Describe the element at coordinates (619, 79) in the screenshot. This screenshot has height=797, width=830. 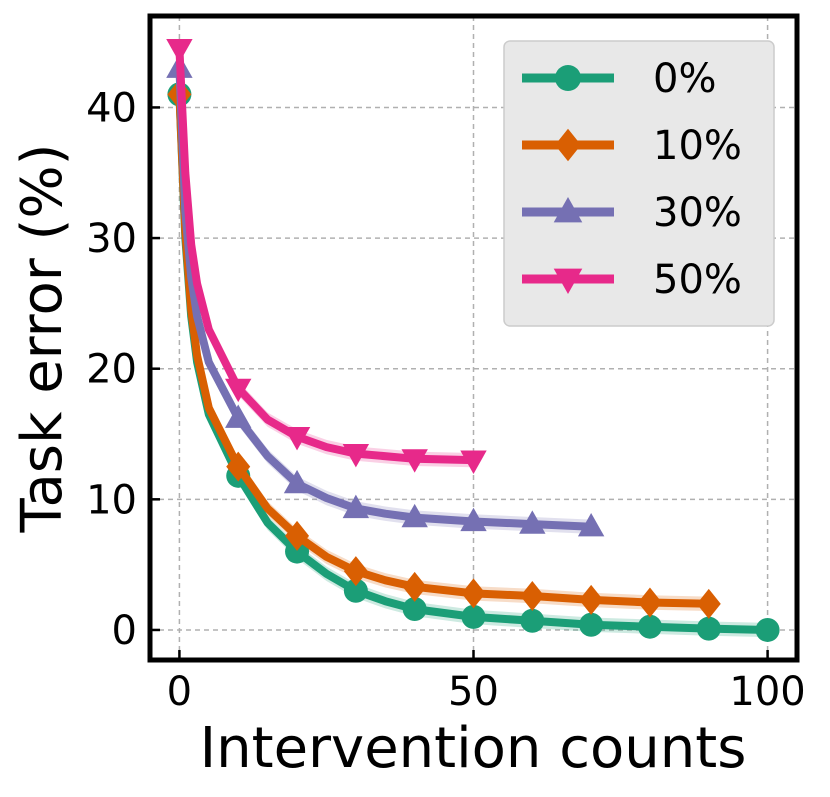
I see `legend-item-0pct: 0%` at that location.